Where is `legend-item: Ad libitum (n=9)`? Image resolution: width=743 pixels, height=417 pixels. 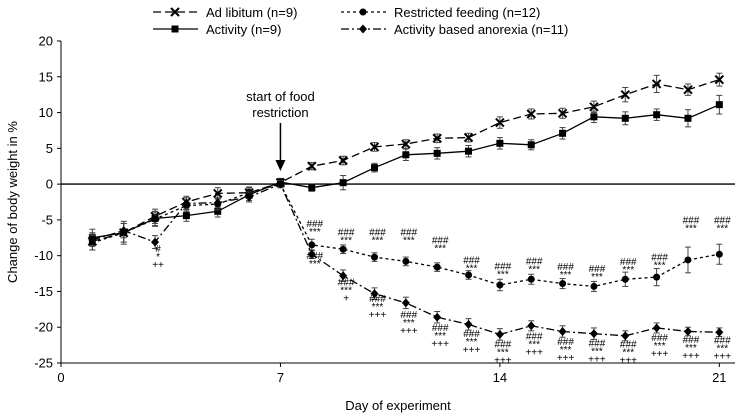 legend-item: Ad libitum (n=9) is located at coordinates (225, 12).